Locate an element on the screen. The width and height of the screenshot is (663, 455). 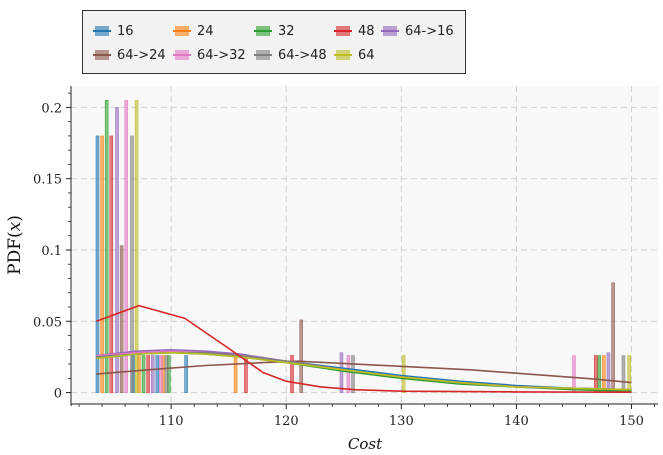
legend: 16 24 32 48 64->16 64->24 64->32 64->48 64 is located at coordinates (274, 42).